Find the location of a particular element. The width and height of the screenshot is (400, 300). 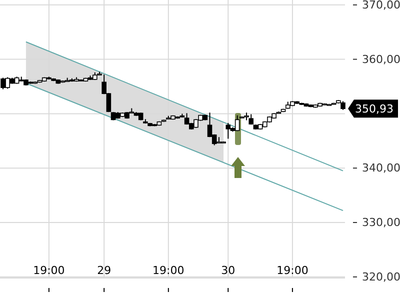

candlestick is located at coordinates (228, 131).